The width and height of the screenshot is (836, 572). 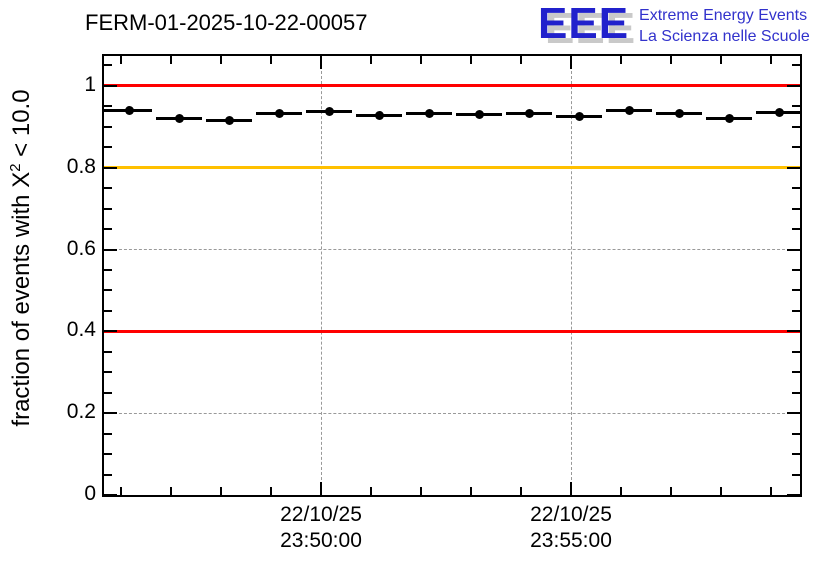 What do you see at coordinates (226, 22) in the screenshot?
I see `plot-title: FERM-01-2025-10-22-00057` at bounding box center [226, 22].